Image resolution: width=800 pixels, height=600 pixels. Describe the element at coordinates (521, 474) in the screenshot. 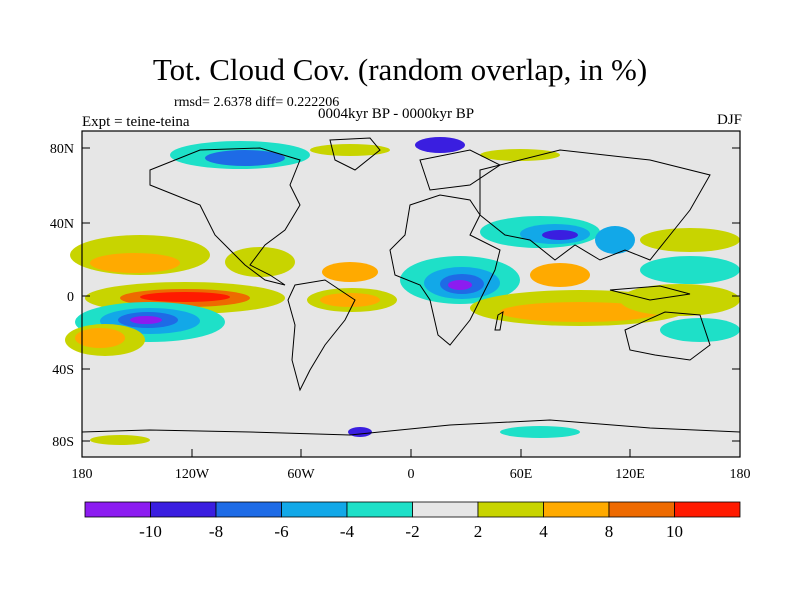

I see `x-tick-label: 60E` at that location.